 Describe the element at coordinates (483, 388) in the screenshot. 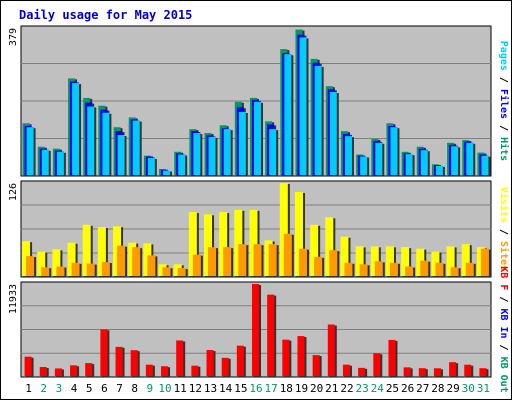

I see `x-tick-label: 31` at that location.